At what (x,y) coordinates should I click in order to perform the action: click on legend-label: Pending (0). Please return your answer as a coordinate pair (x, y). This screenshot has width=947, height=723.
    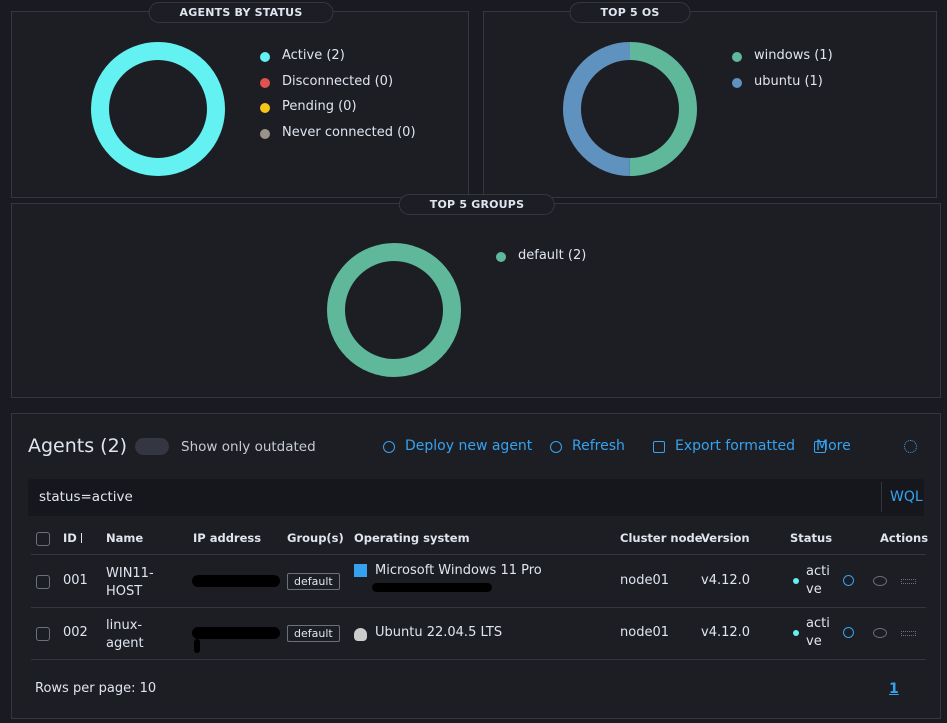
    Looking at the image, I should click on (319, 107).